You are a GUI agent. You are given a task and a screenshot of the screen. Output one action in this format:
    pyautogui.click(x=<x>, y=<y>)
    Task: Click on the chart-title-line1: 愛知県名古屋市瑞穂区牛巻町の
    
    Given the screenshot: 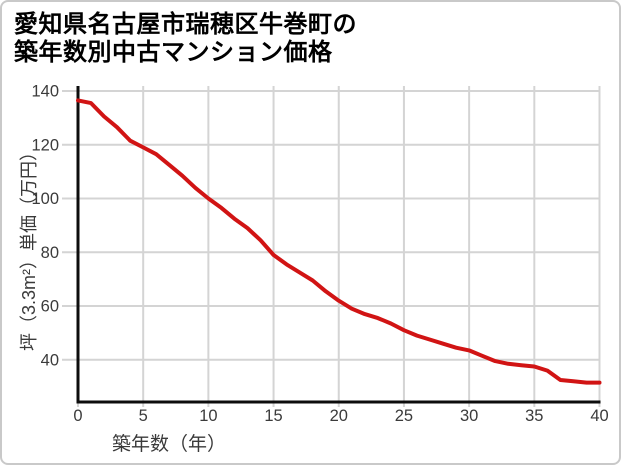 What is the action you would take?
    pyautogui.click(x=185, y=24)
    